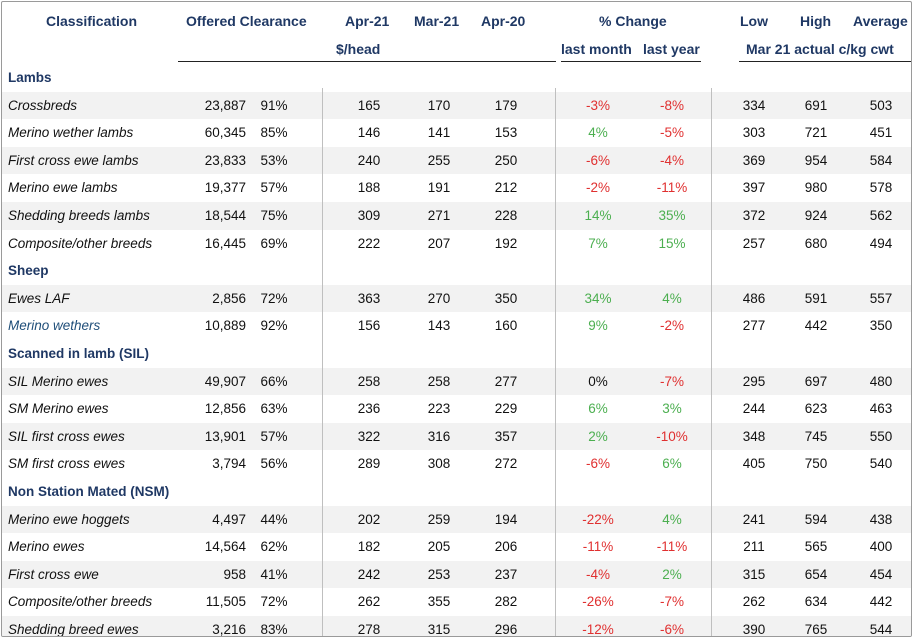 This screenshot has width=915, height=640. What do you see at coordinates (598, 215) in the screenshot?
I see `last-month-cell: 14%` at bounding box center [598, 215].